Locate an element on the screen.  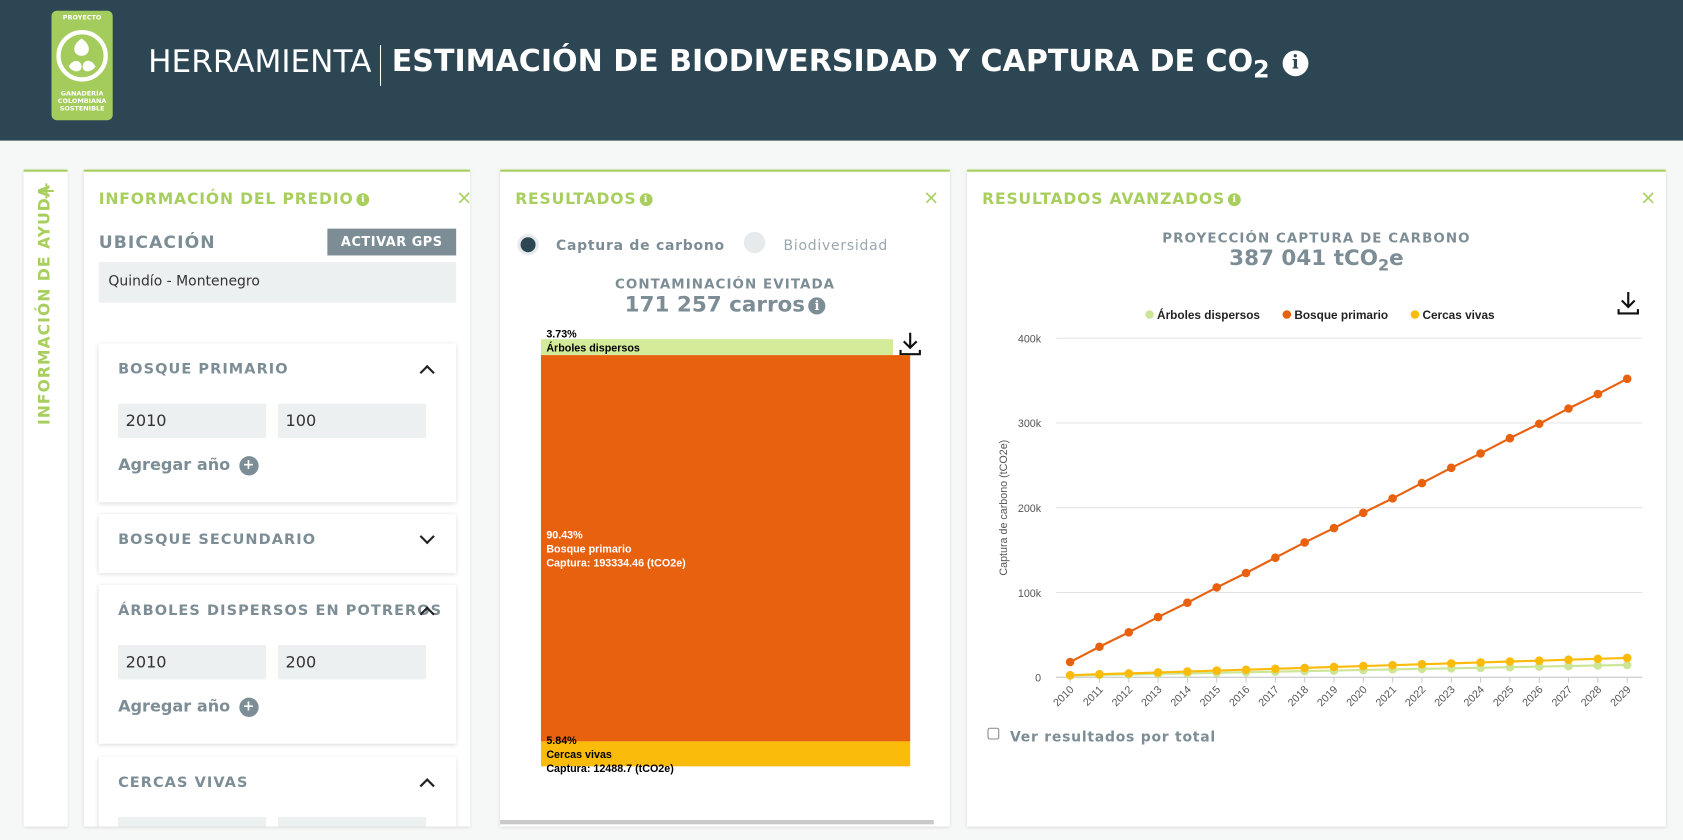
metric-label: PROYECCIÓN CAPTURA DE CARBONO is located at coordinates (1316, 237).